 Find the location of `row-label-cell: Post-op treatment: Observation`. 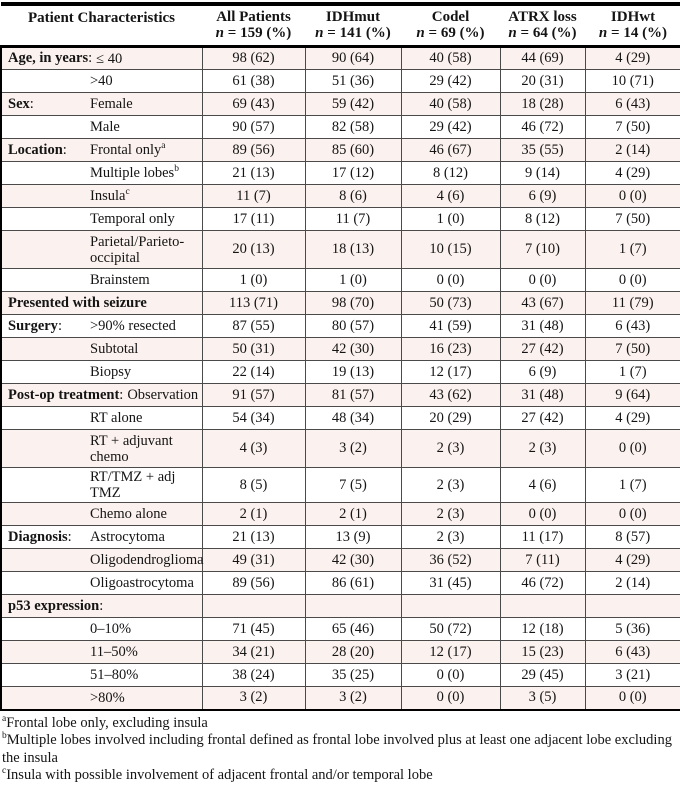

row-label-cell: Post-op treatment: Observation is located at coordinates (101, 395).